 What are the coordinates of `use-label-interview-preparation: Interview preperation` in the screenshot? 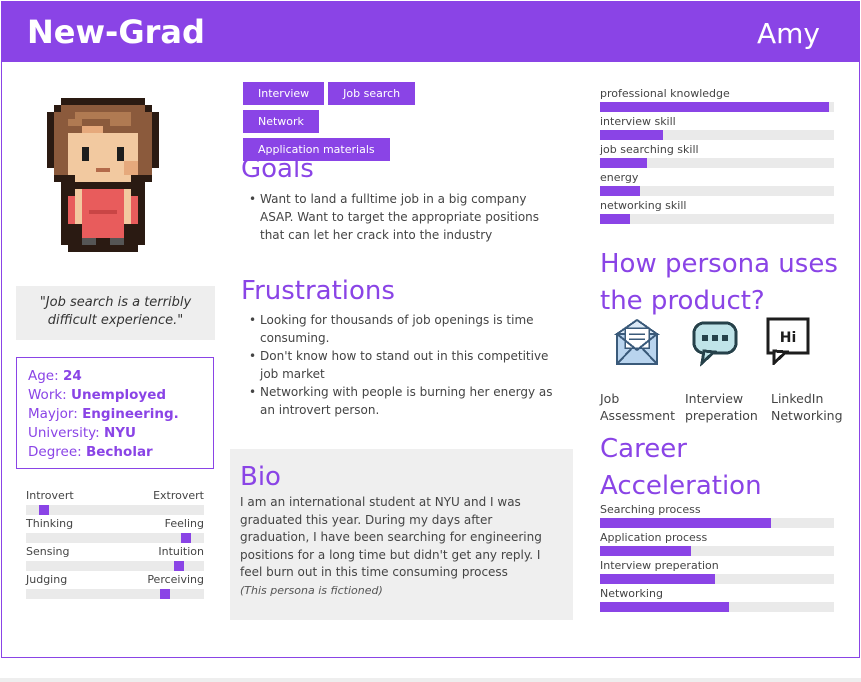 It's located at (721, 407).